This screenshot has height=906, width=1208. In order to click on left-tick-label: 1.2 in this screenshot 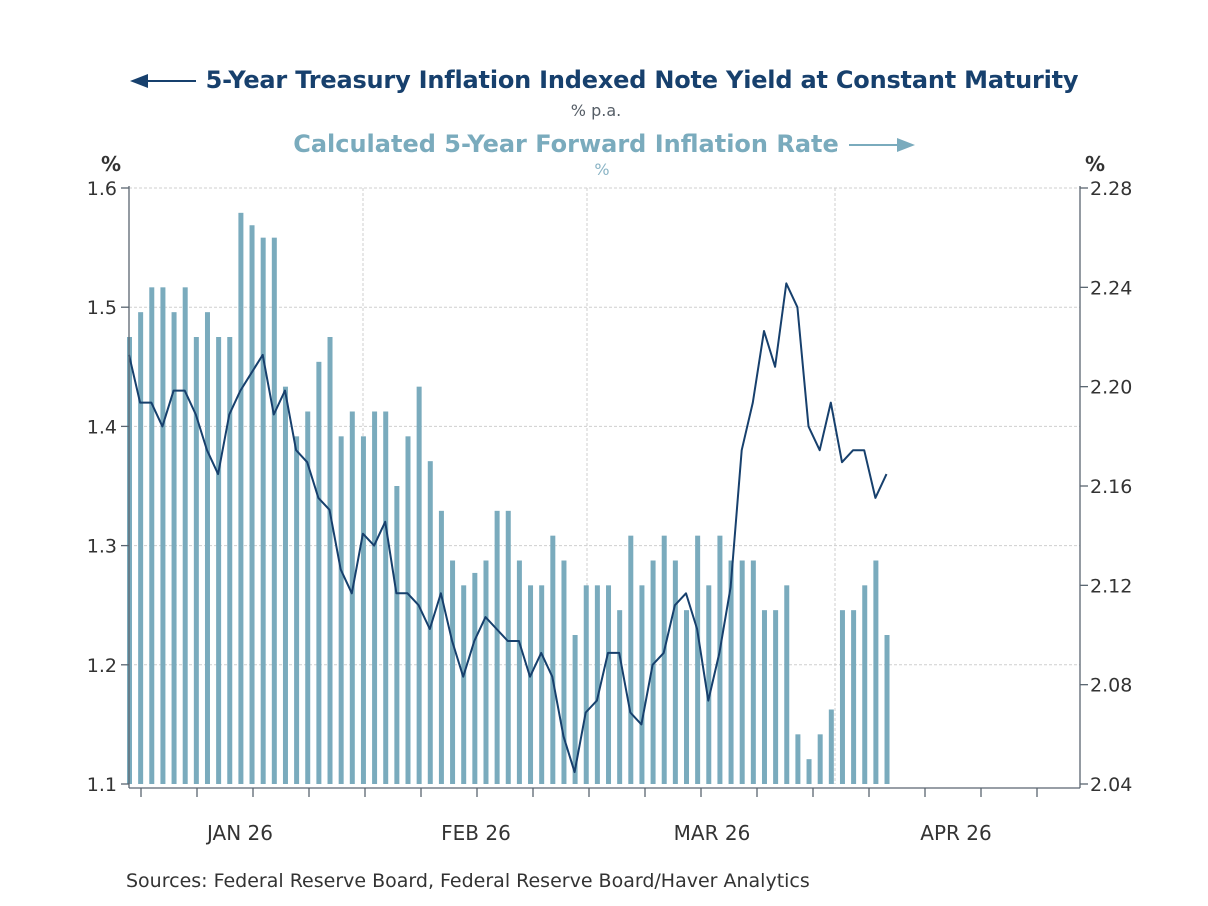, I will do `click(102, 666)`.